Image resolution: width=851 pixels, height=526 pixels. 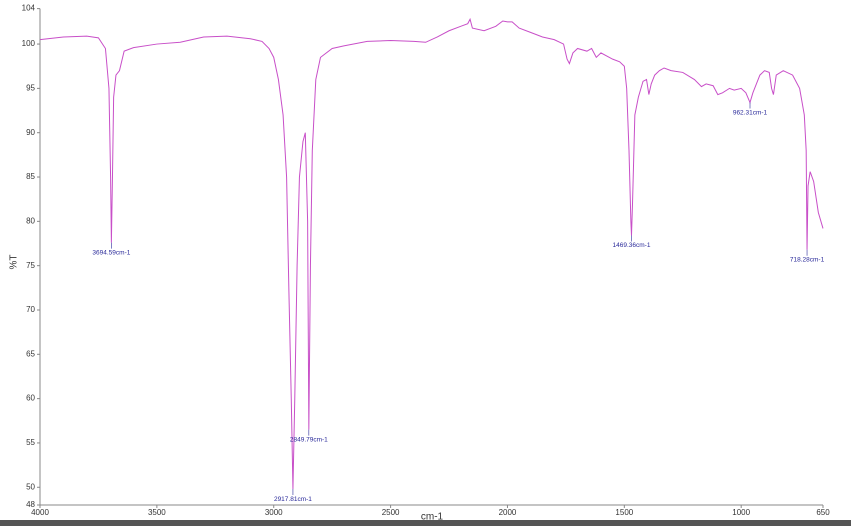 I want to click on y-tick-label: 90, so click(x=30, y=132).